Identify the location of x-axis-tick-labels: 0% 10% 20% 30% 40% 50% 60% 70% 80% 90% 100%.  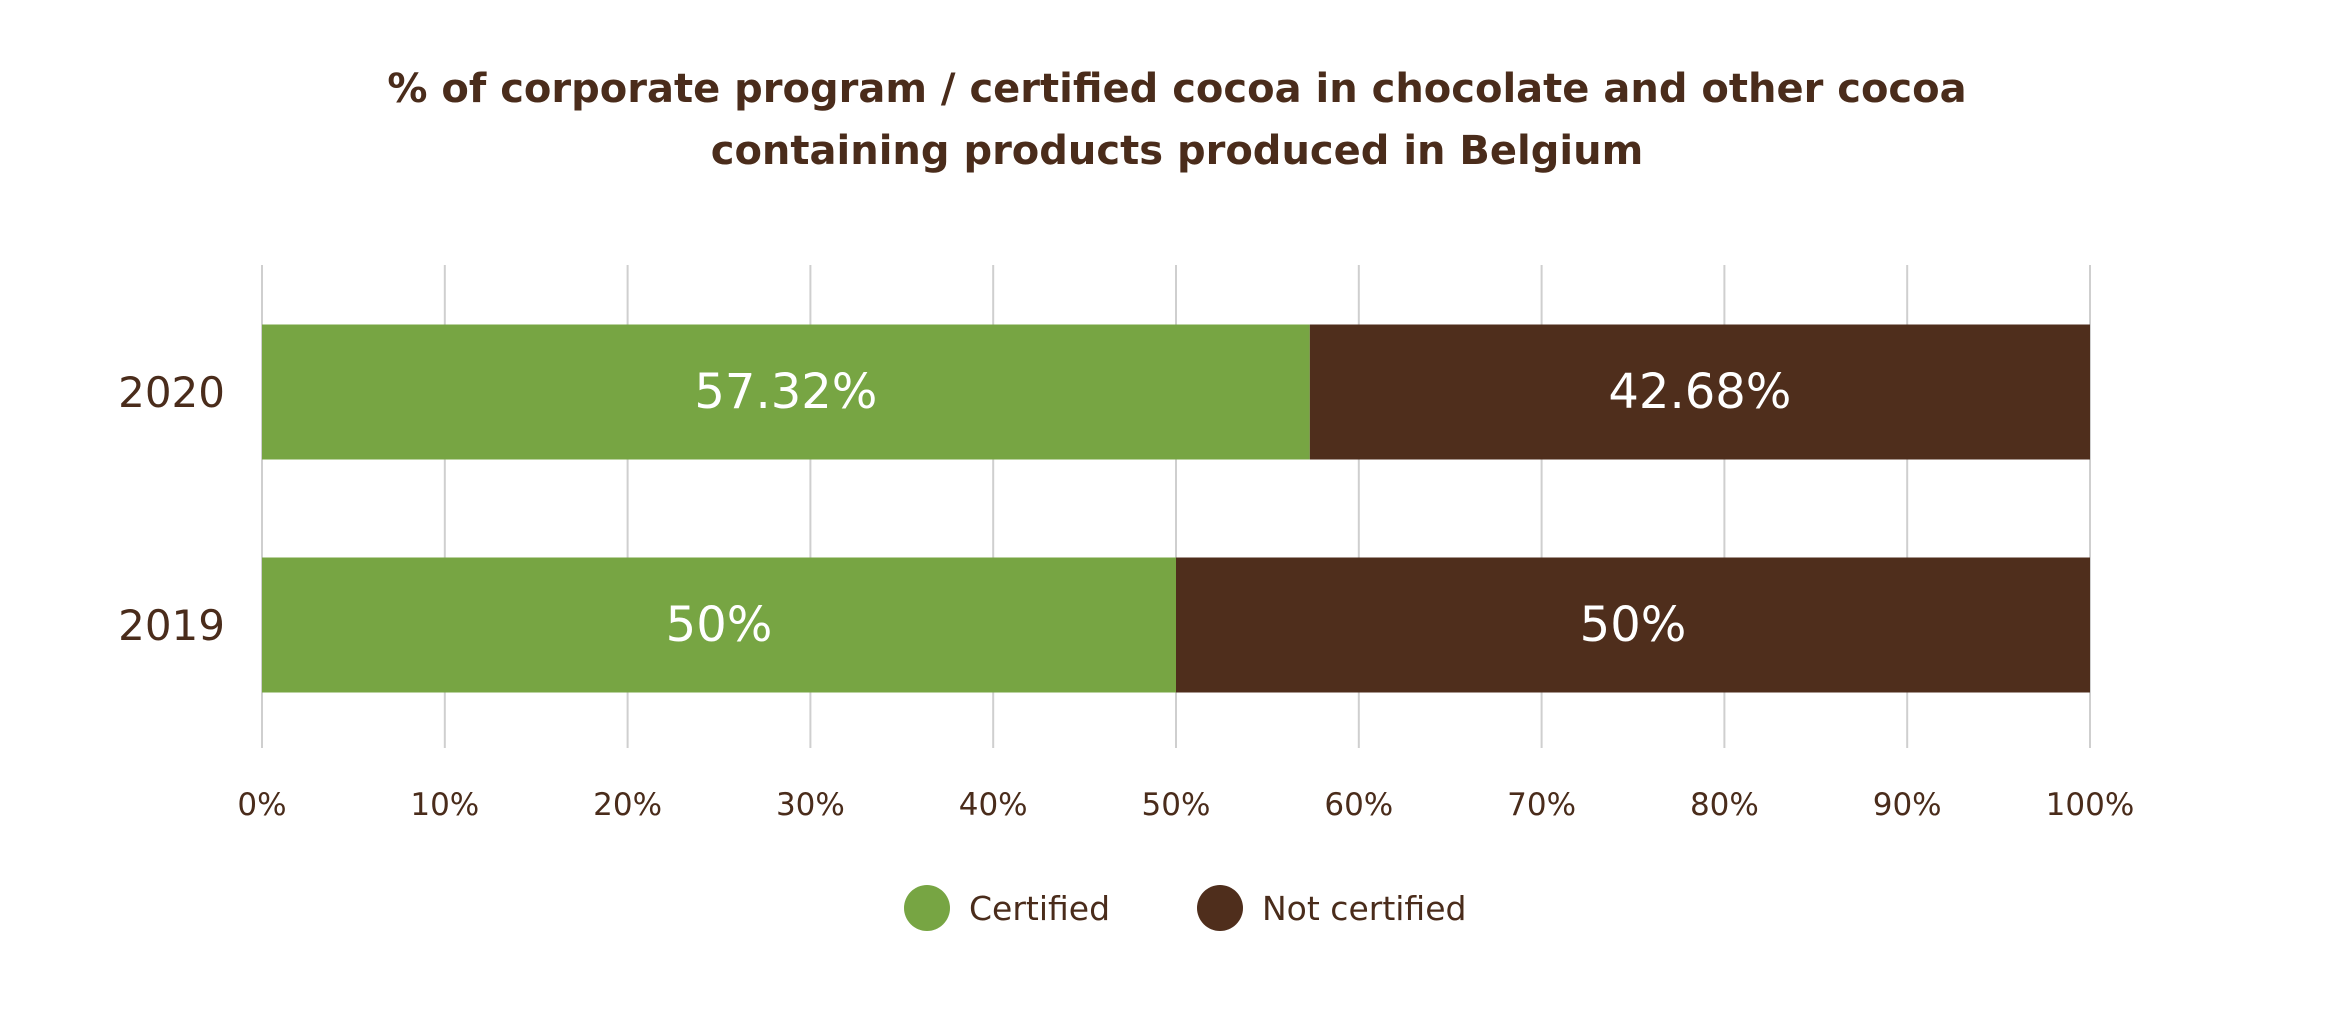
(1185, 805).